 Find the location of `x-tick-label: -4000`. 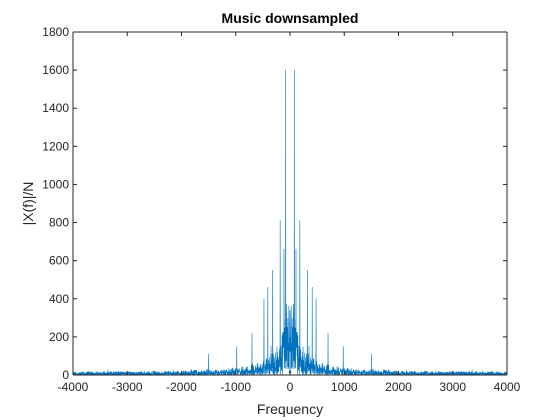

x-tick-label: -4000 is located at coordinates (73, 387).